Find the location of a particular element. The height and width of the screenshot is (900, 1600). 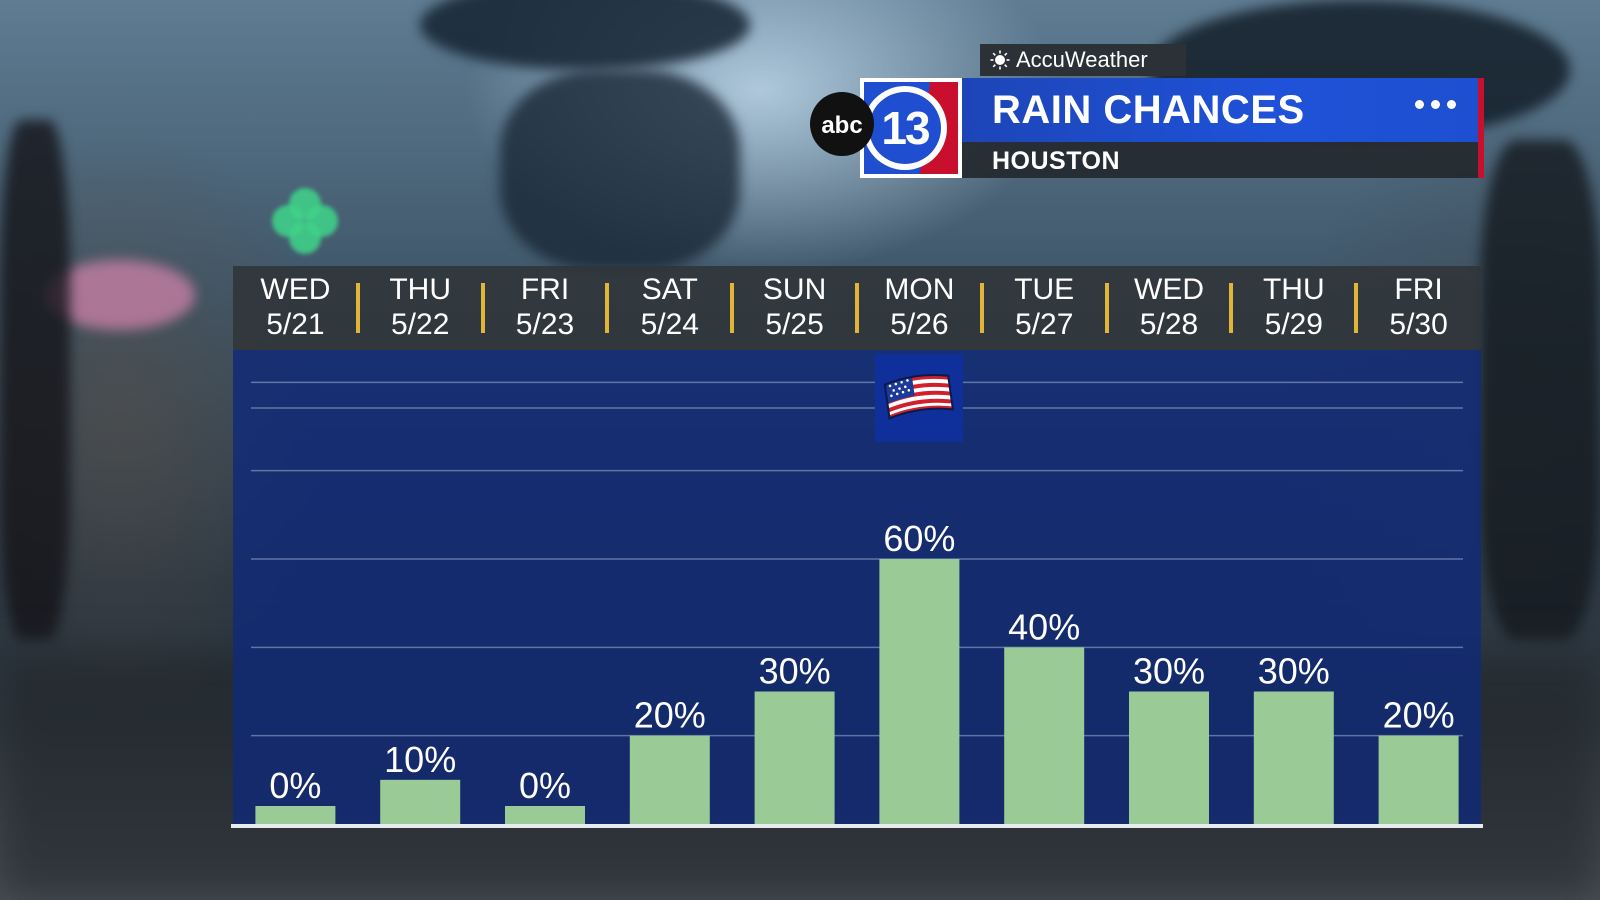

day-label: SAT 5/24 is located at coordinates (670, 307).